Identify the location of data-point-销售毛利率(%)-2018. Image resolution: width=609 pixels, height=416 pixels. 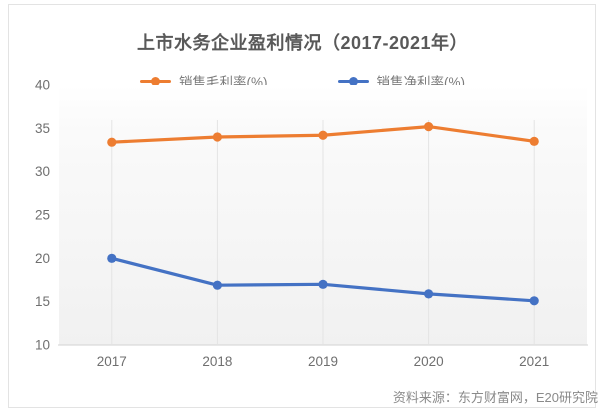
(217, 137).